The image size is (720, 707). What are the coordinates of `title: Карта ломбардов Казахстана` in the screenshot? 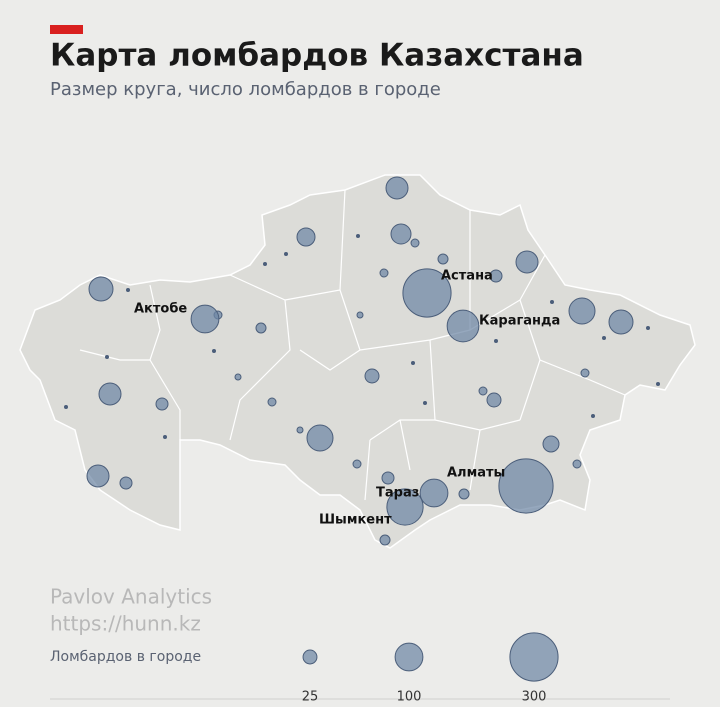 It's located at (317, 56).